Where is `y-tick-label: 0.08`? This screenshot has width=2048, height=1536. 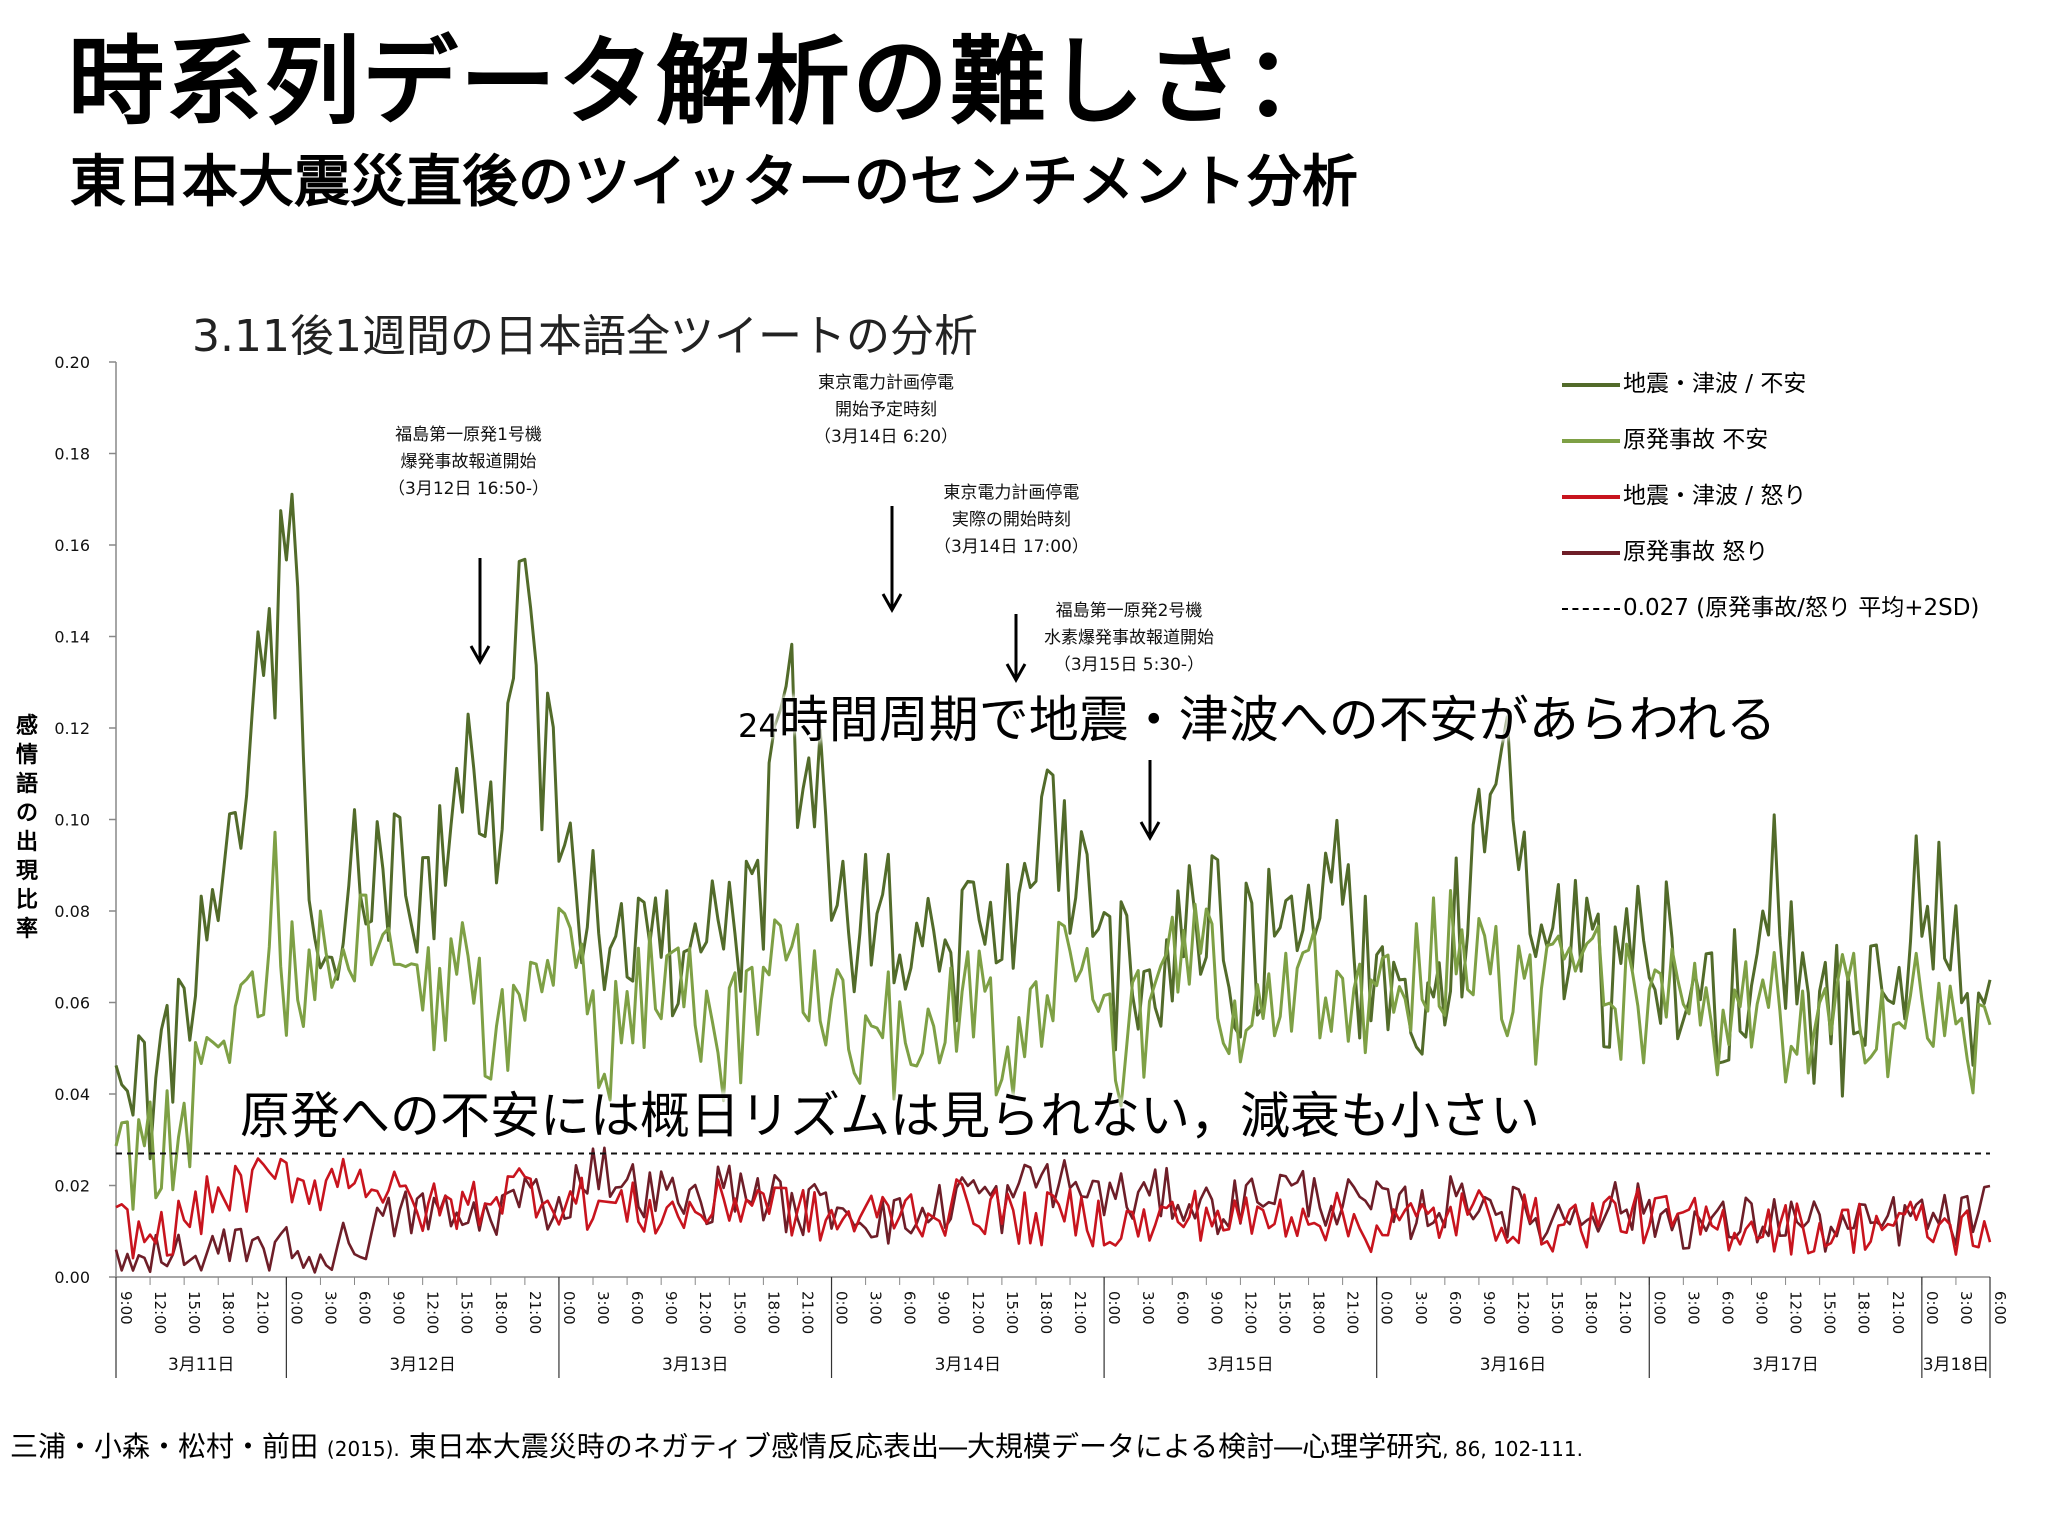
y-tick-label: 0.08 is located at coordinates (72, 911).